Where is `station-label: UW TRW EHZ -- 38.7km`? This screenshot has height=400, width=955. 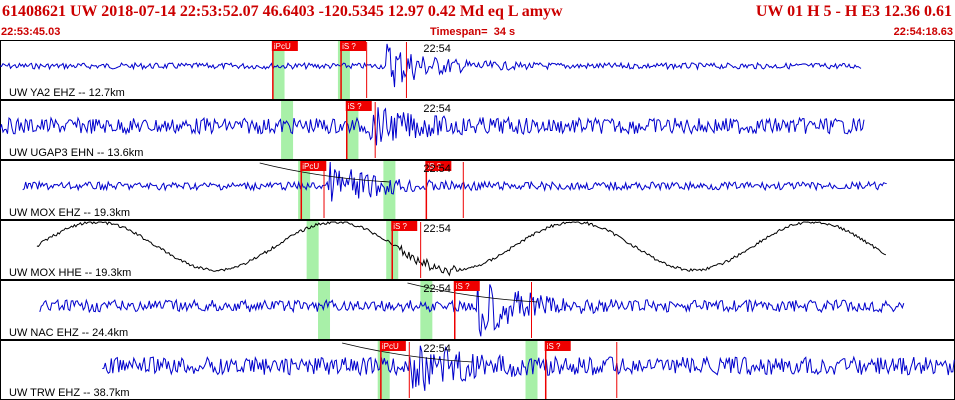 station-label: UW TRW EHZ -- 38.7km is located at coordinates (69, 393).